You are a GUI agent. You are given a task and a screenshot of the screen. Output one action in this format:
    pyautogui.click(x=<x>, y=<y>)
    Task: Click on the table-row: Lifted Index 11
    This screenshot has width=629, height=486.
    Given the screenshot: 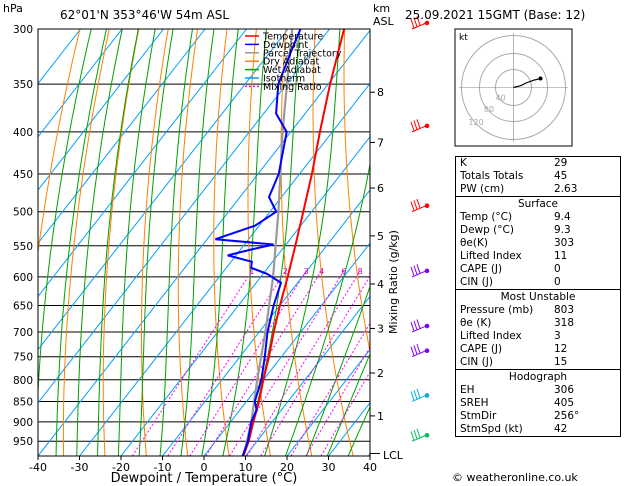 What is the action you would take?
    pyautogui.click(x=538, y=256)
    